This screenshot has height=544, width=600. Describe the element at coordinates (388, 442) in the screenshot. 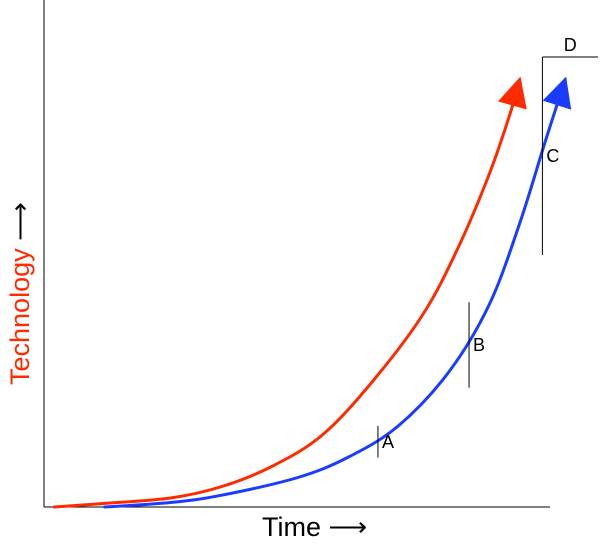

I see `annotation-label-a: A` at that location.